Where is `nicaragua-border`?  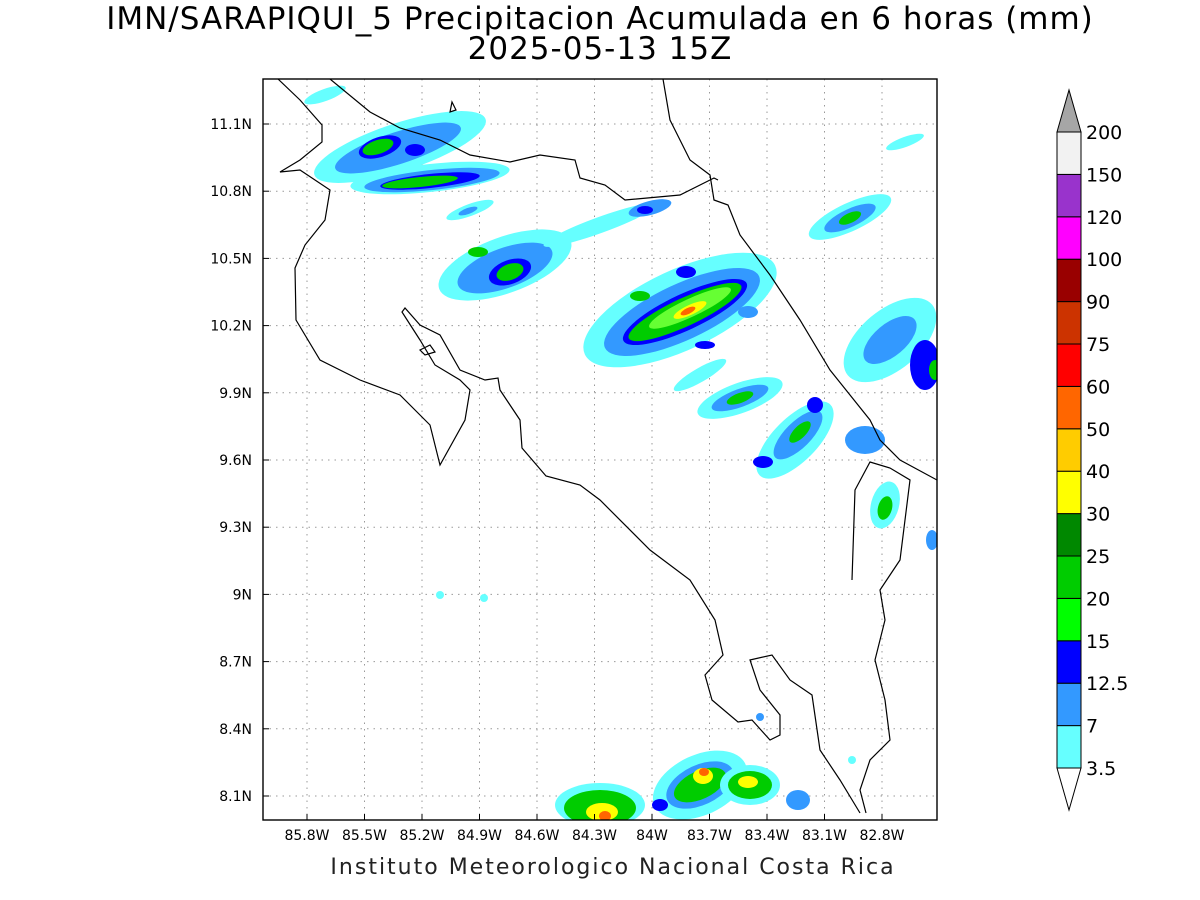 nicaragua-border is located at coordinates (524, 140).